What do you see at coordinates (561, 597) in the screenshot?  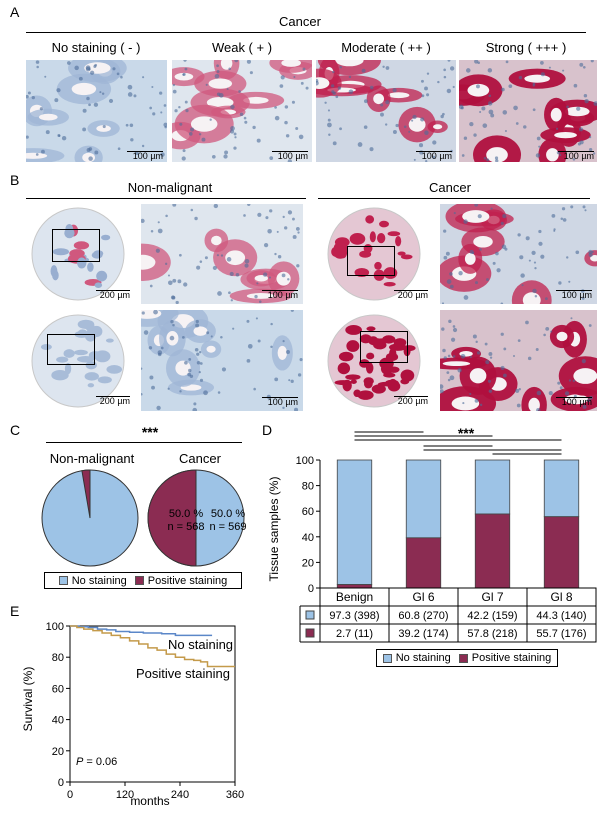 I see `category-label: Gl 8` at bounding box center [561, 597].